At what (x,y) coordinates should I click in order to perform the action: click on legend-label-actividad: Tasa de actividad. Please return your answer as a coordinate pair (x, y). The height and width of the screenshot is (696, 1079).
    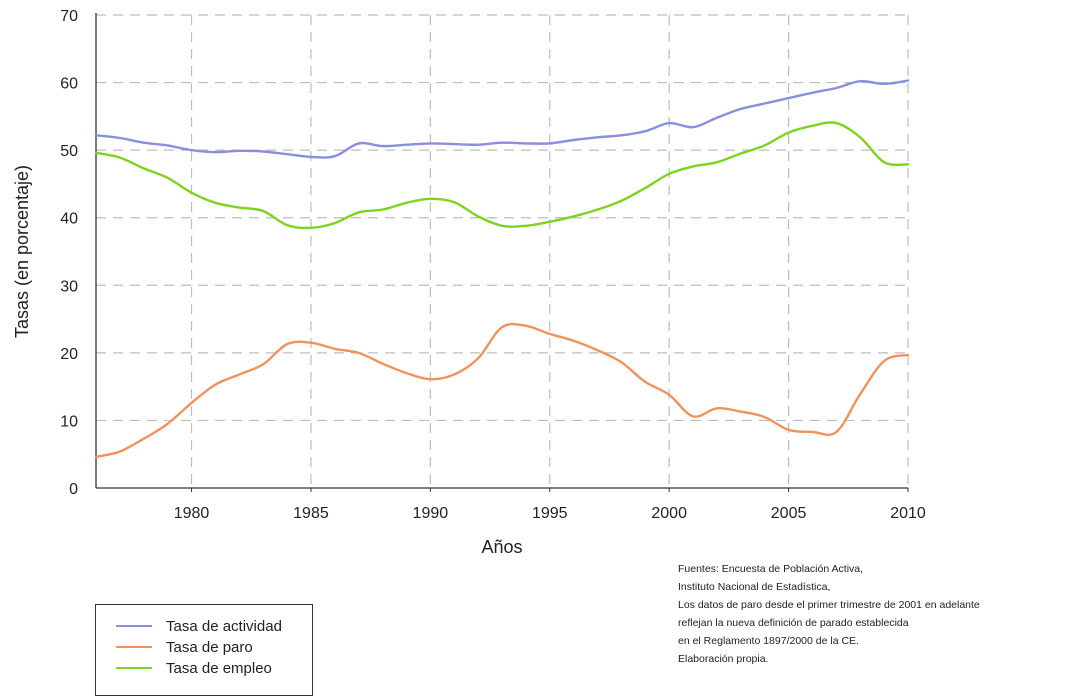
    Looking at the image, I should click on (224, 626).